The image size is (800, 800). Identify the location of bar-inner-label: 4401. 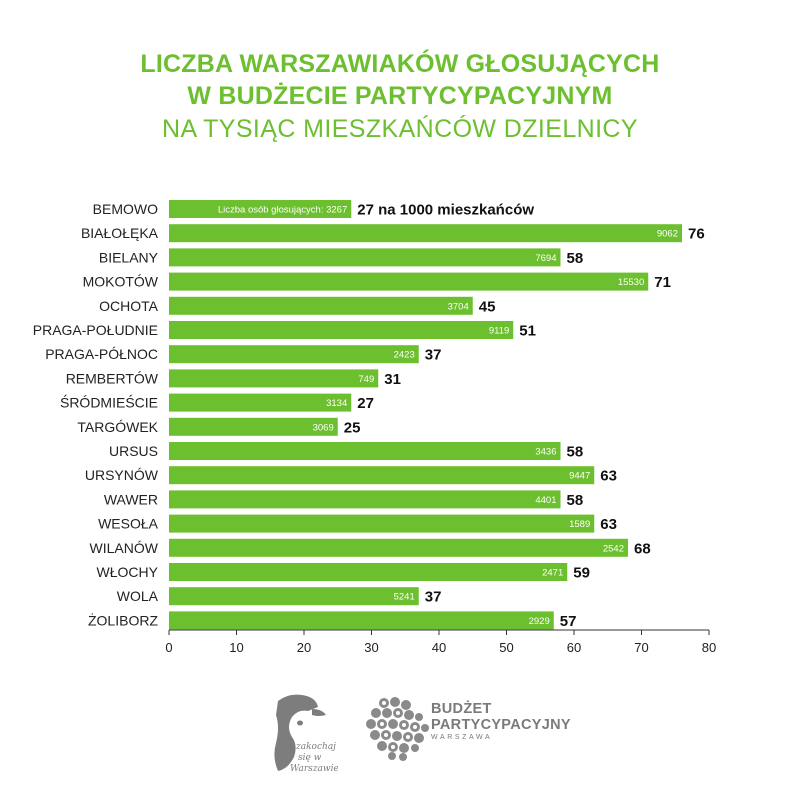
(545, 500).